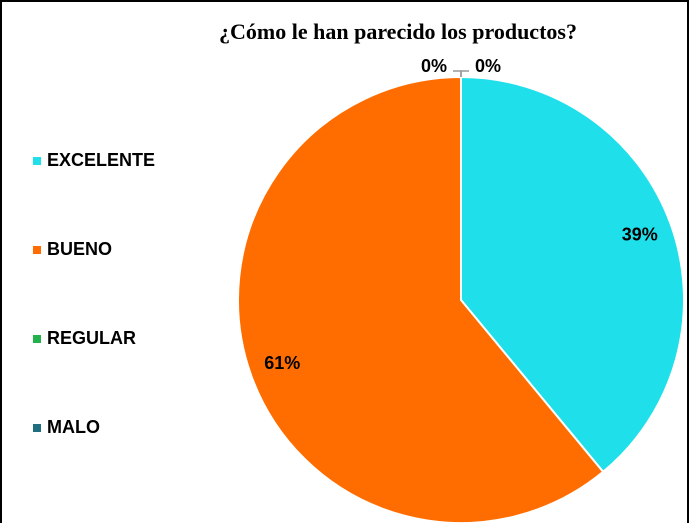 This screenshot has height=523, width=689. What do you see at coordinates (640, 234) in the screenshot?
I see `data-label: 39%` at bounding box center [640, 234].